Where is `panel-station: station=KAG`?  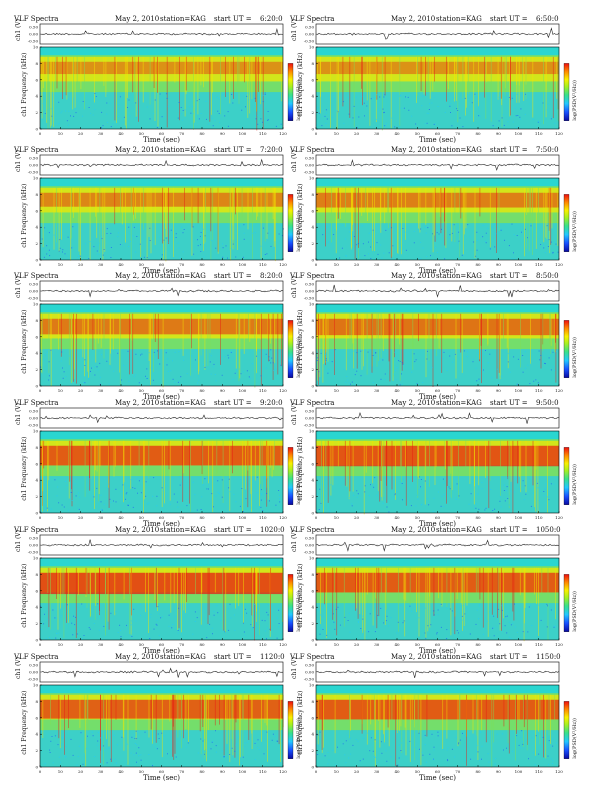
panel-station: station=KAG is located at coordinates (183, 19).